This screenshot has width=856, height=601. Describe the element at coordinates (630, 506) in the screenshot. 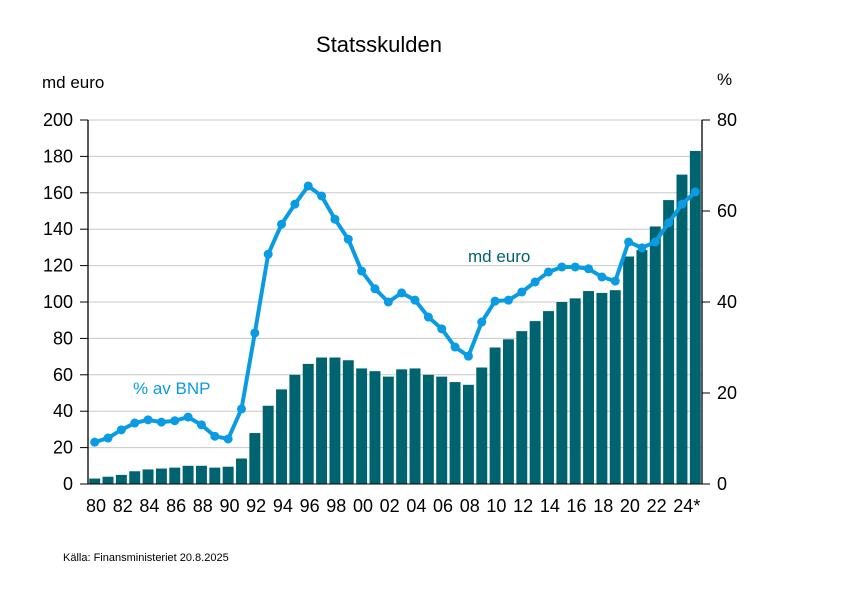

I see `x-tick-label: 20` at that location.